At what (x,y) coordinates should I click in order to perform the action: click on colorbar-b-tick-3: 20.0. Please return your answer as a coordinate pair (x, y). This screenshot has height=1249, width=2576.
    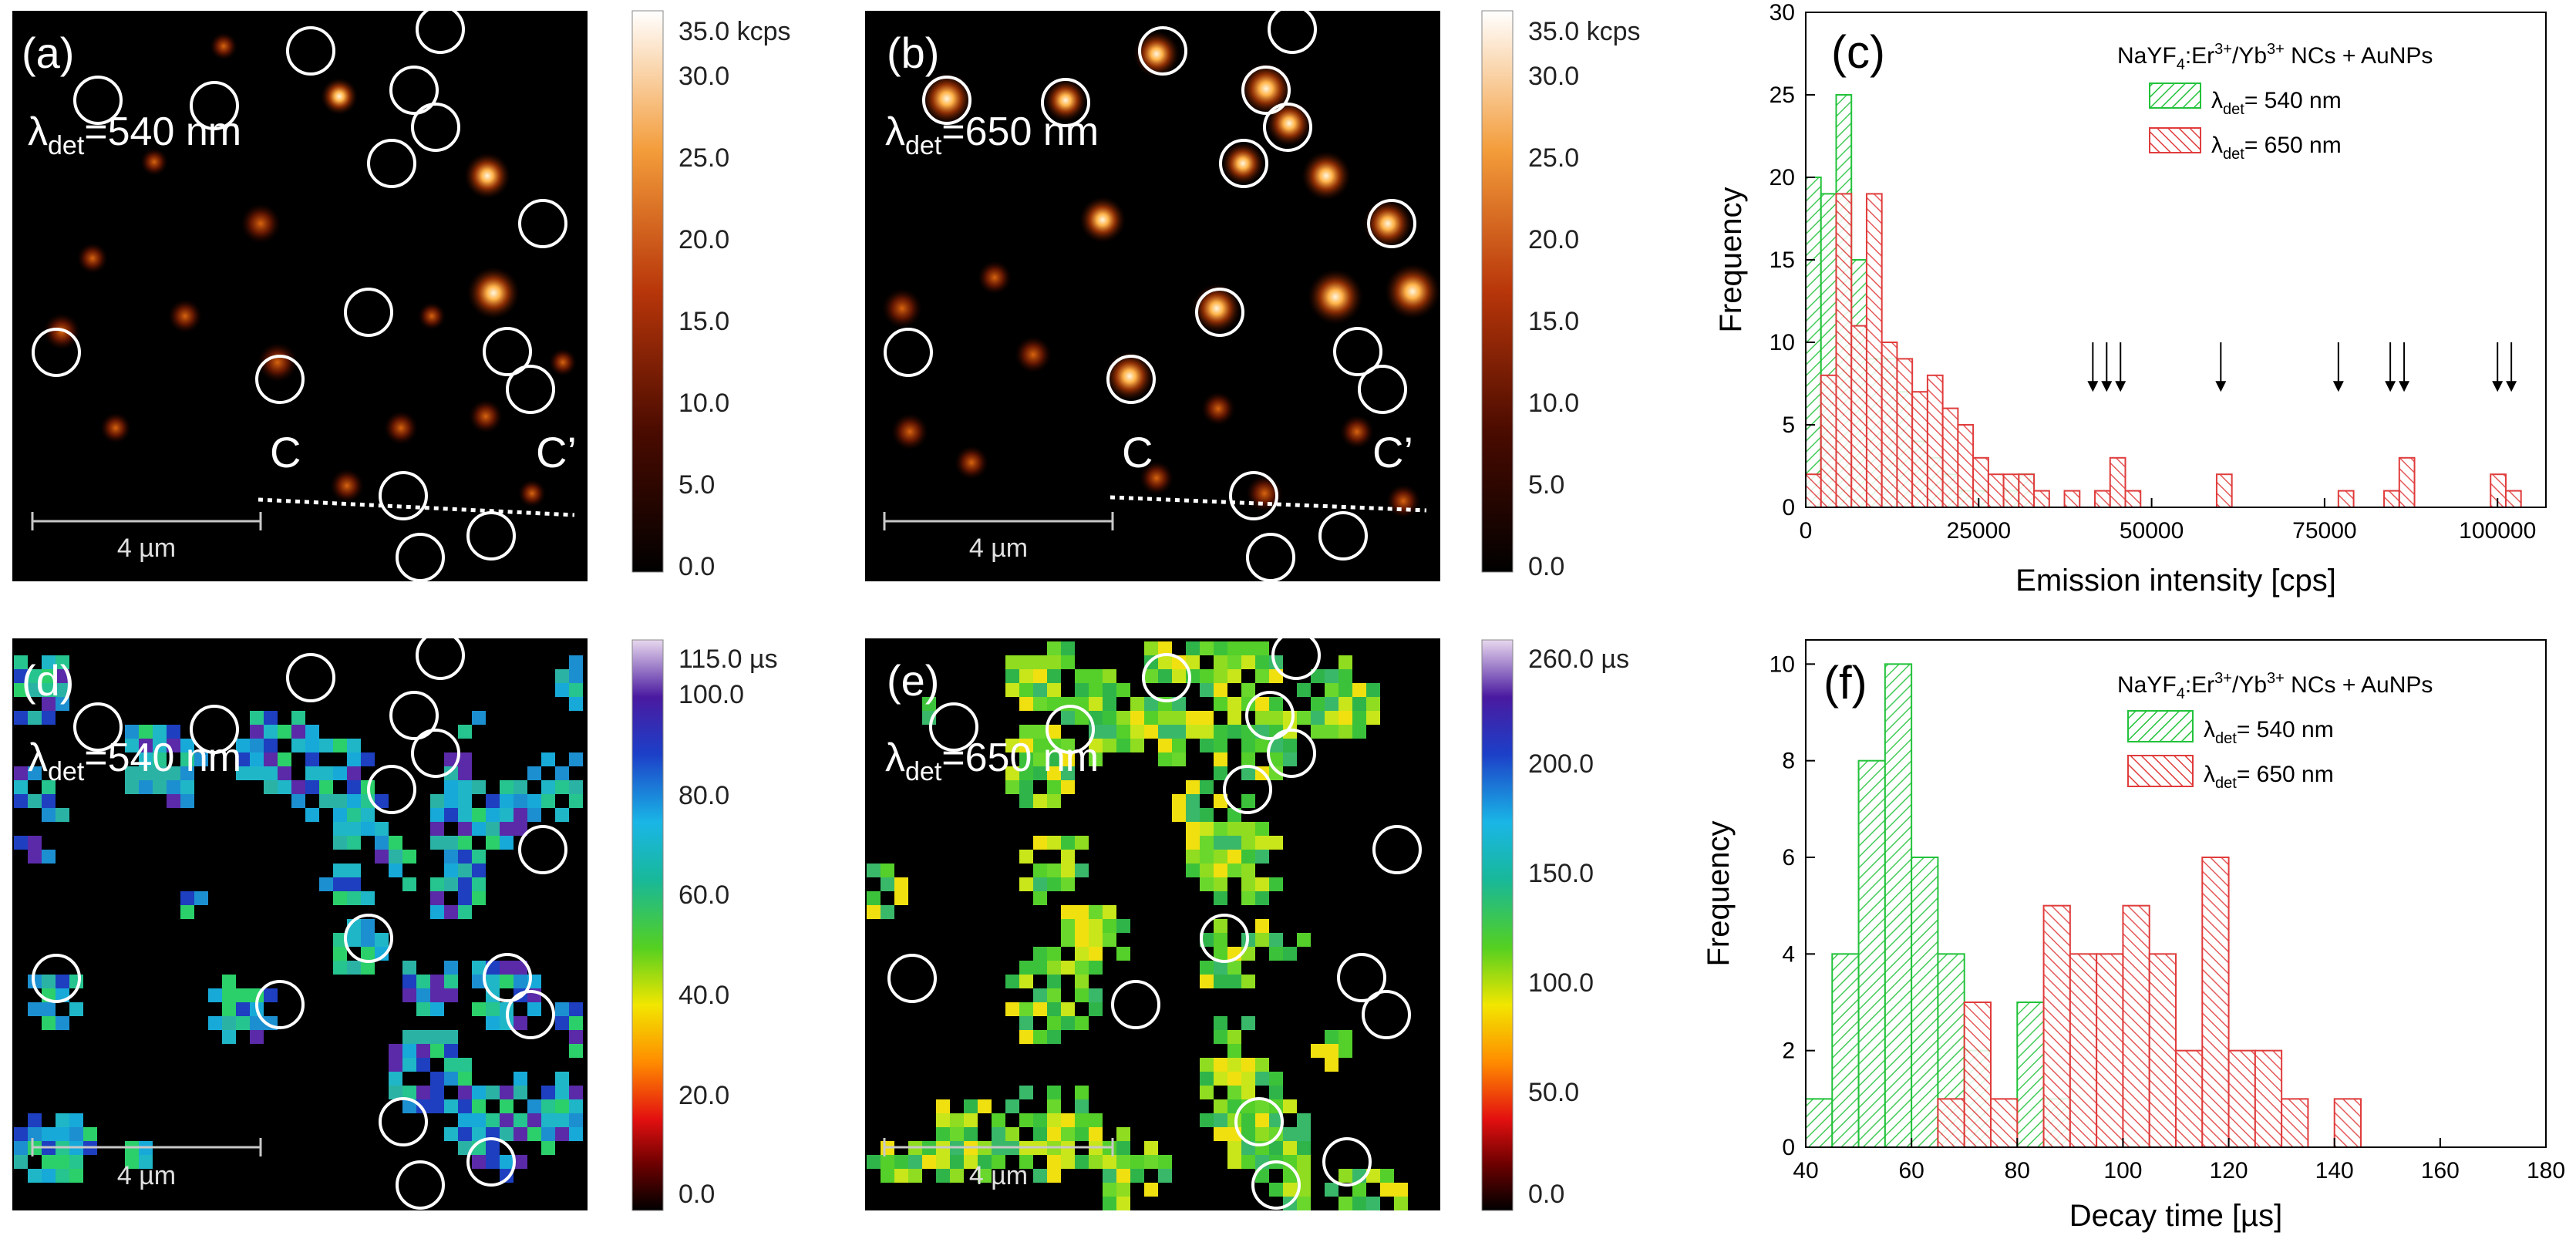
    Looking at the image, I should click on (1553, 240).